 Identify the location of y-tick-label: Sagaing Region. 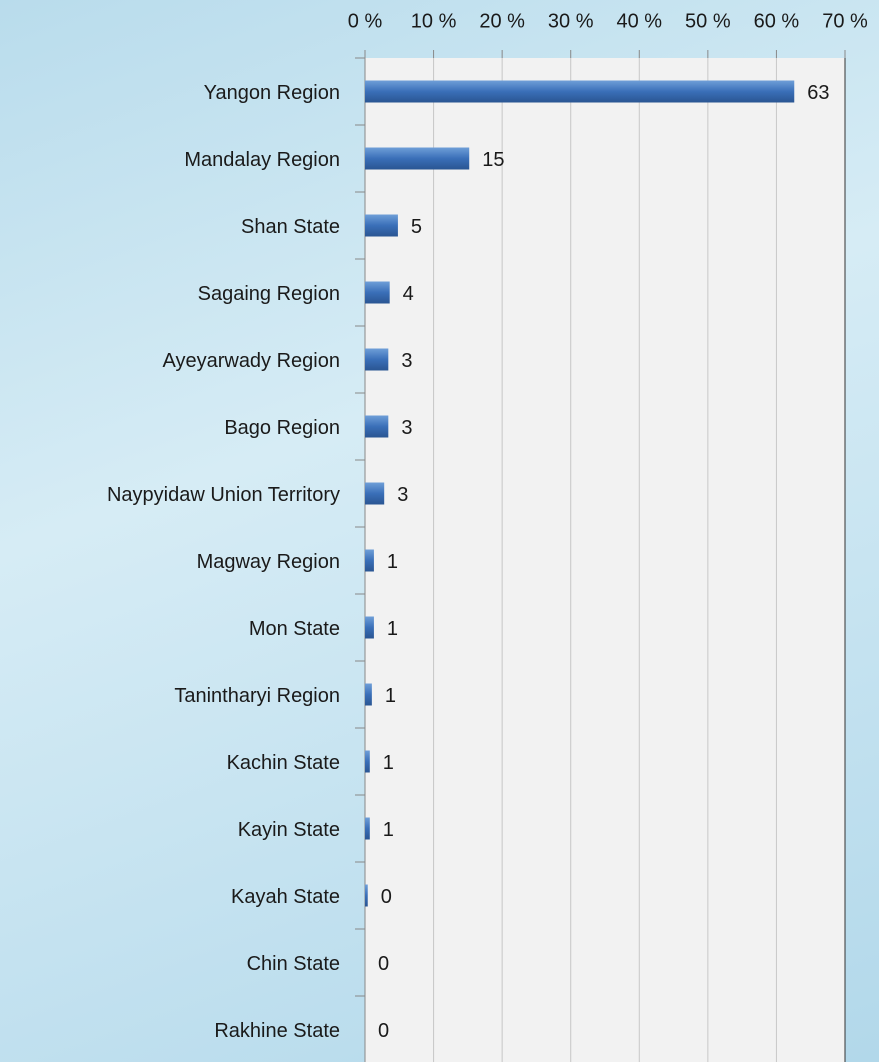
(269, 294).